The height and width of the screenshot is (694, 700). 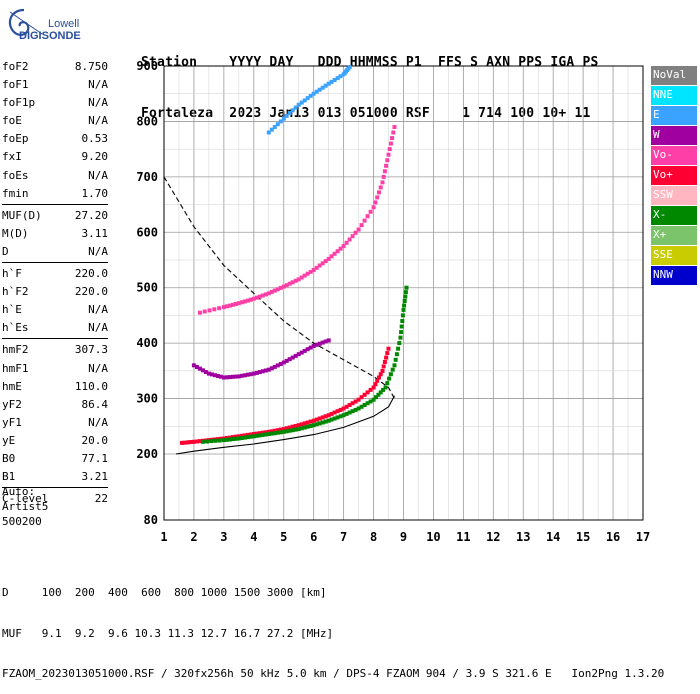 I want to click on param-value: 8.750, so click(x=91, y=66).